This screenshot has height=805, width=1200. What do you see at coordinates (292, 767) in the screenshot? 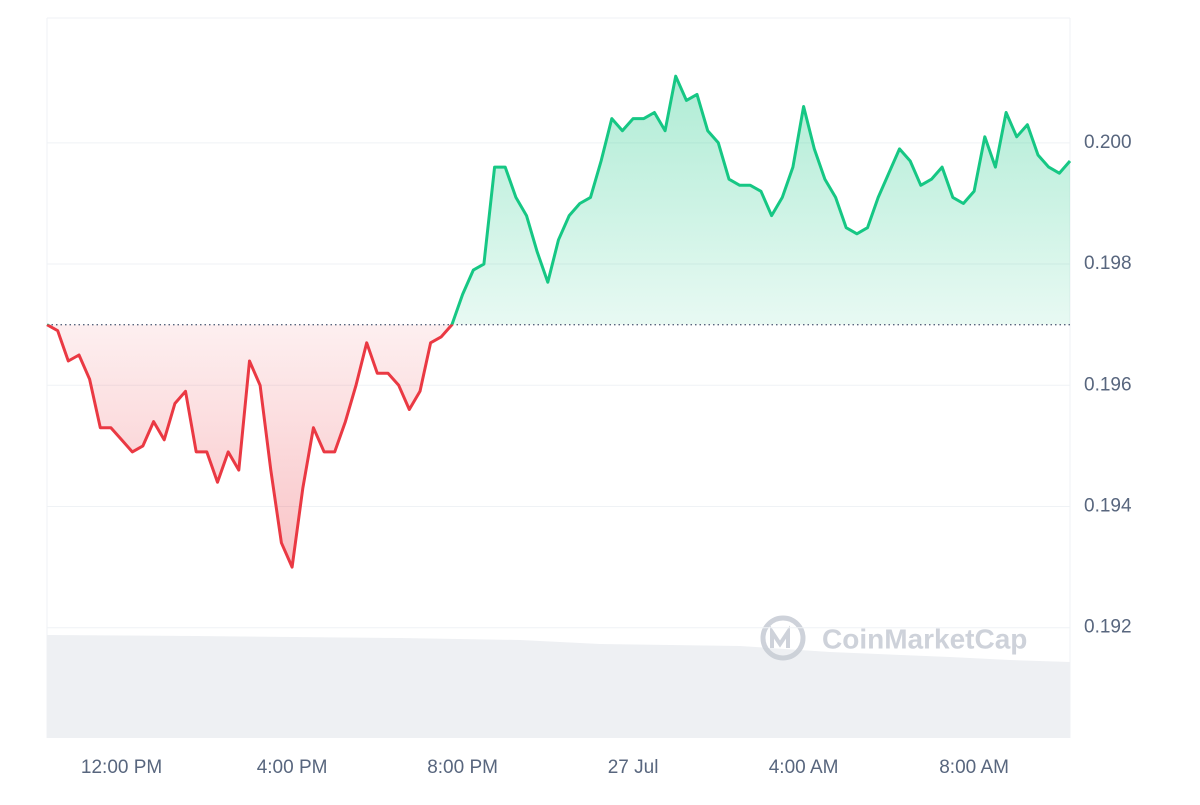
I see `x-tick-label: 4:00 PM` at bounding box center [292, 767].